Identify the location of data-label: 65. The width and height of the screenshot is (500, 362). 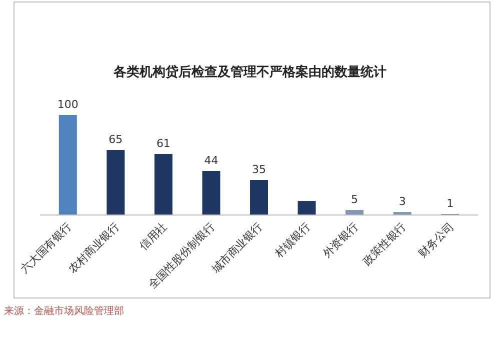
(115, 139).